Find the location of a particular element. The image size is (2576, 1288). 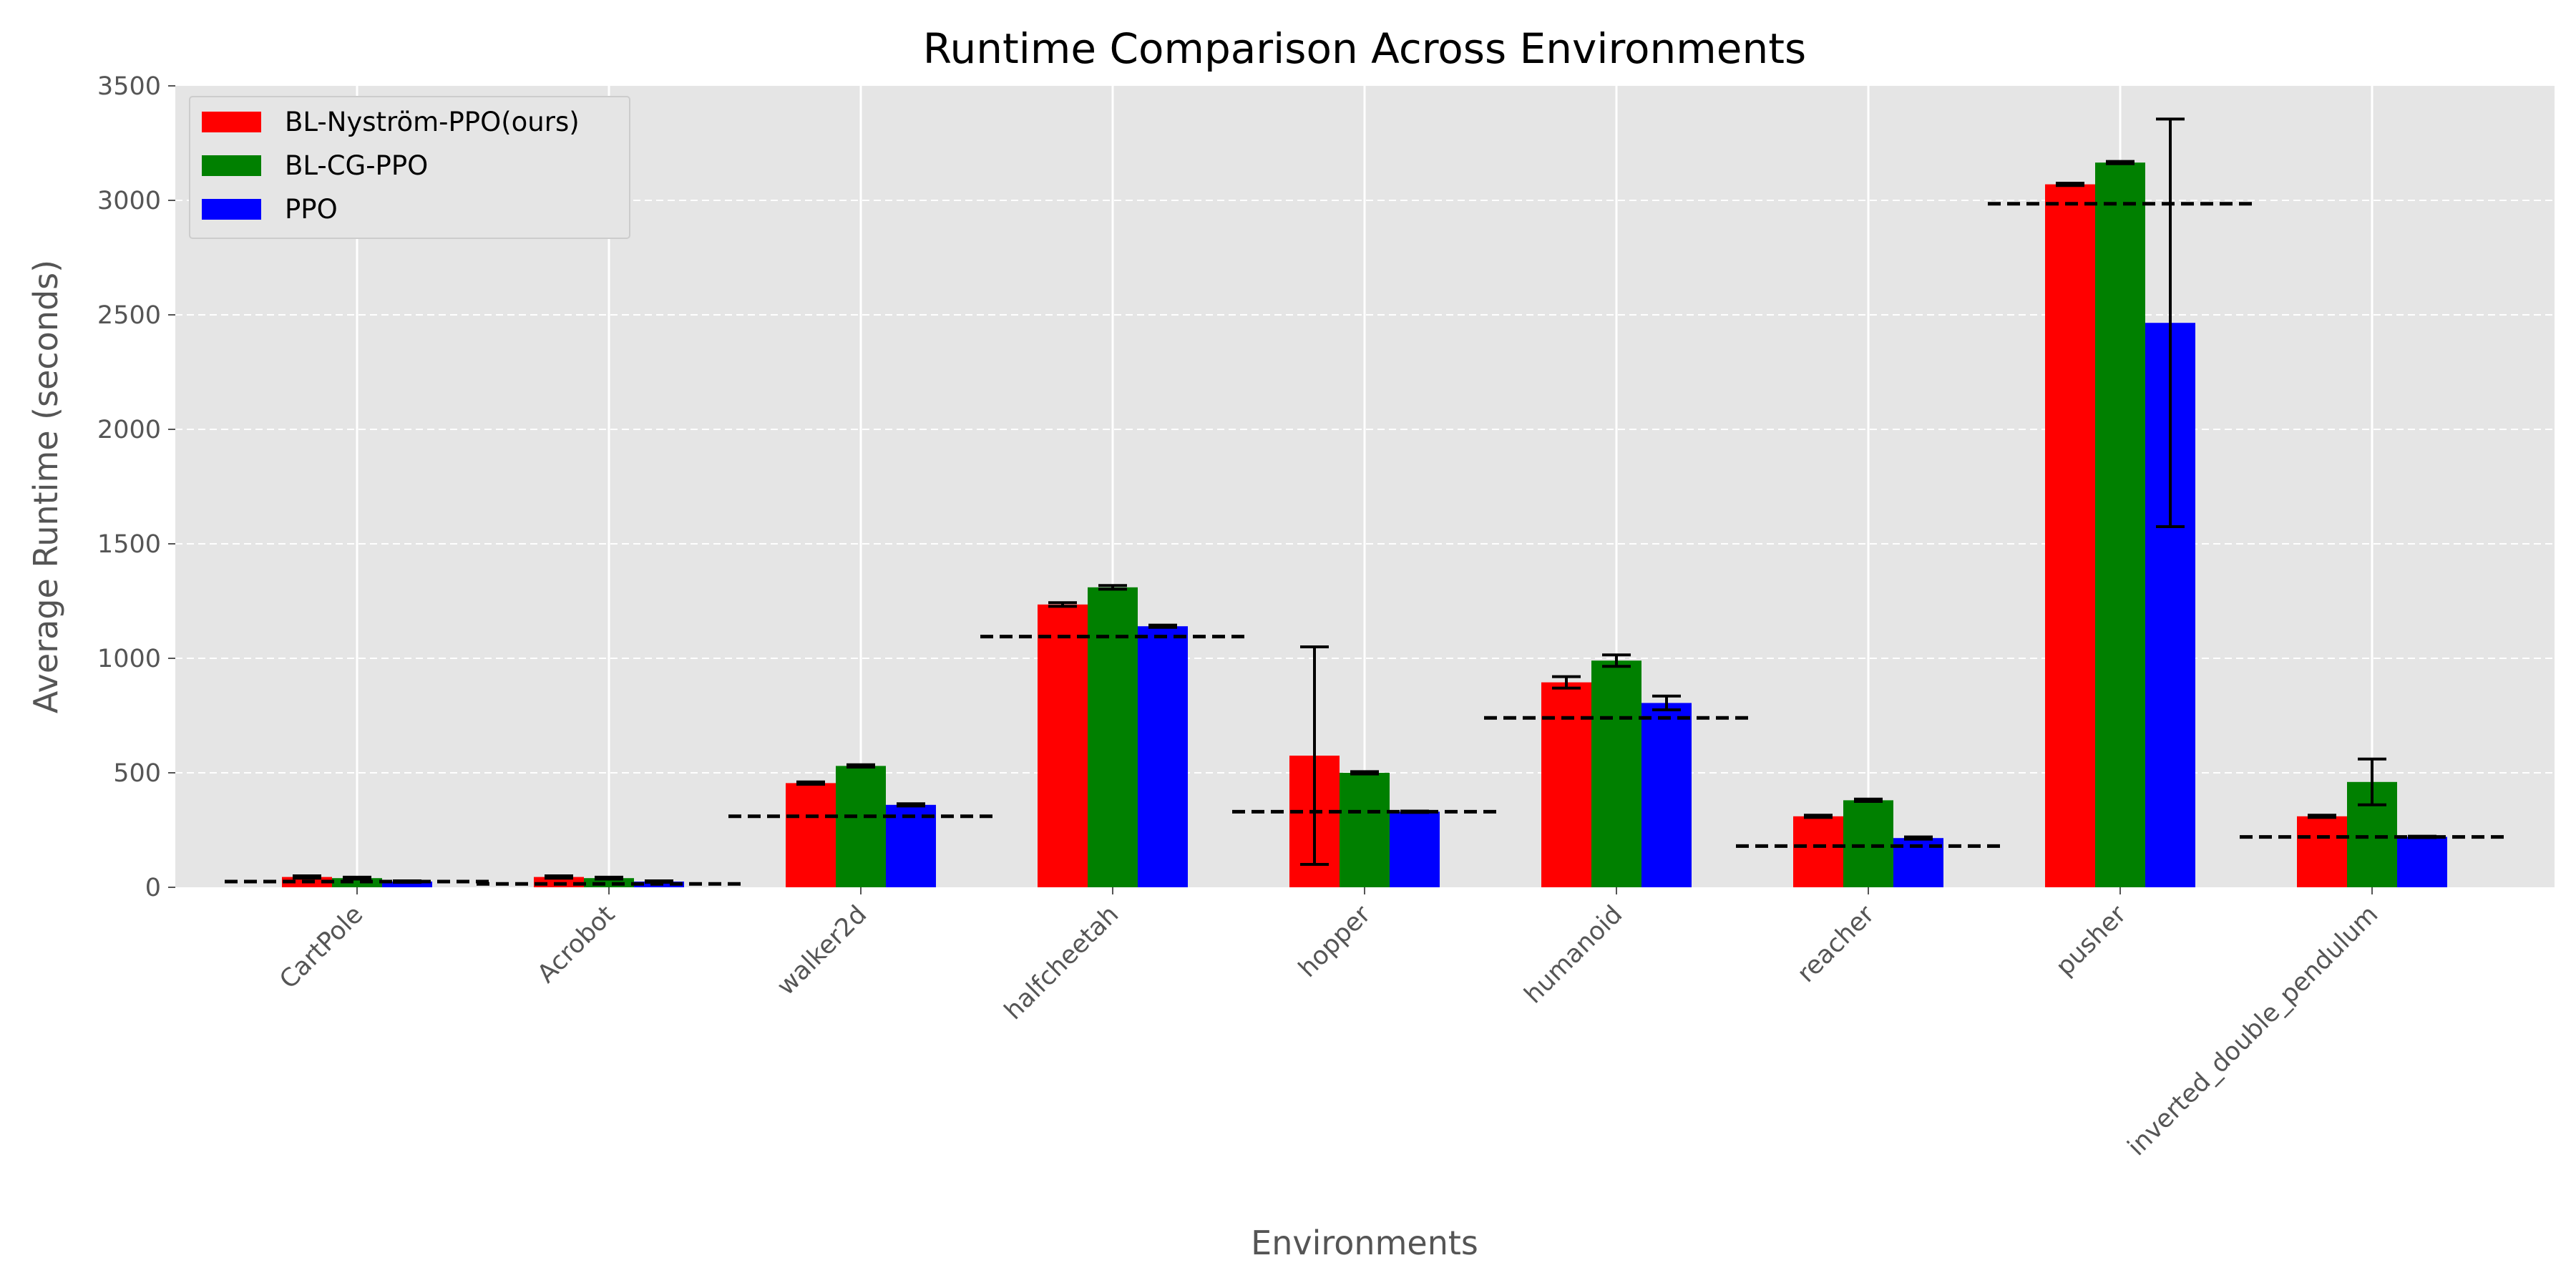

chart-title: Runtime Comparison Across Environments is located at coordinates (1364, 48).